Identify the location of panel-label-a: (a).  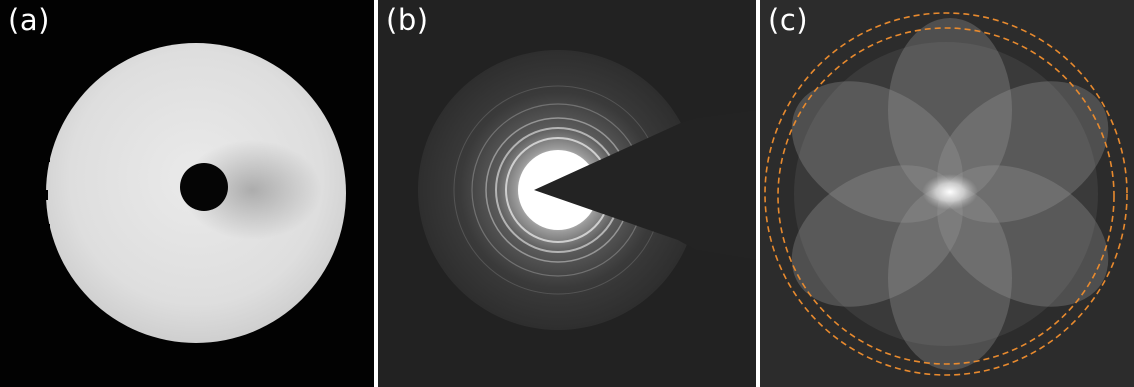
(29, 20).